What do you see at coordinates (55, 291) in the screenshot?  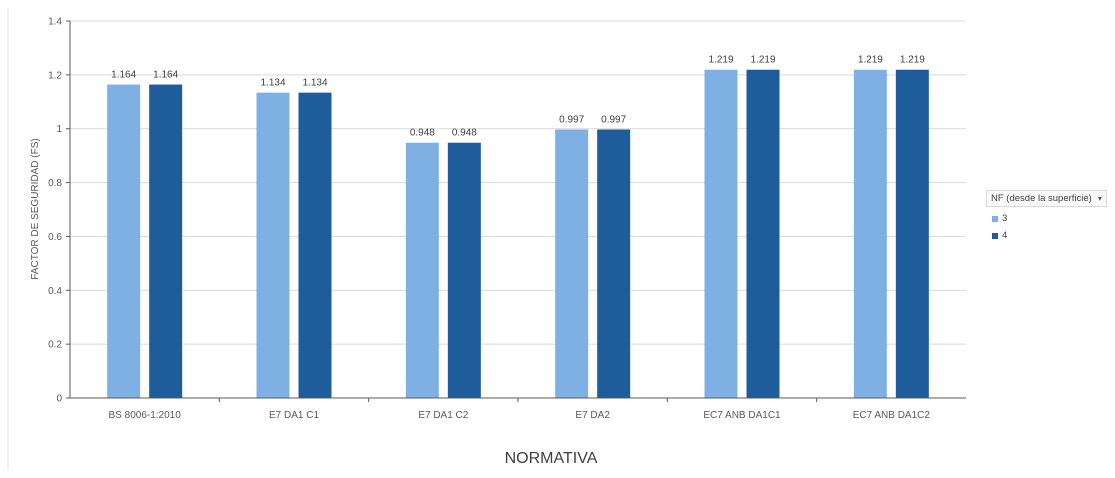 I see `y-tick-label: 0.4` at bounding box center [55, 291].